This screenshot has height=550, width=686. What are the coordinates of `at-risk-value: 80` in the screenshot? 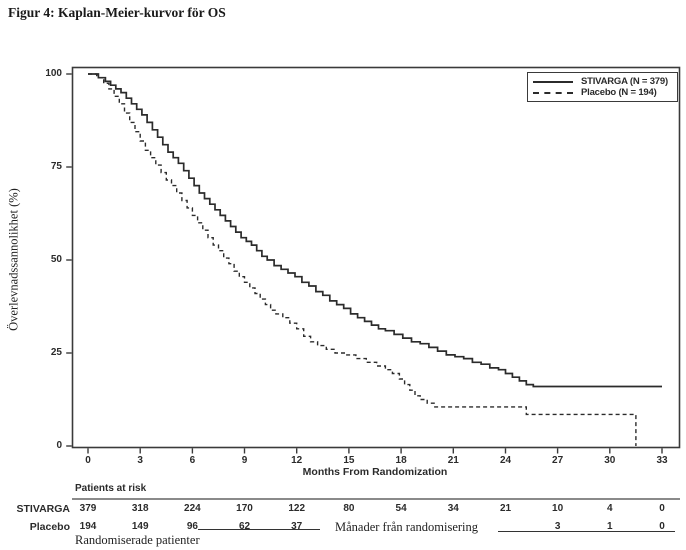 It's located at (349, 508).